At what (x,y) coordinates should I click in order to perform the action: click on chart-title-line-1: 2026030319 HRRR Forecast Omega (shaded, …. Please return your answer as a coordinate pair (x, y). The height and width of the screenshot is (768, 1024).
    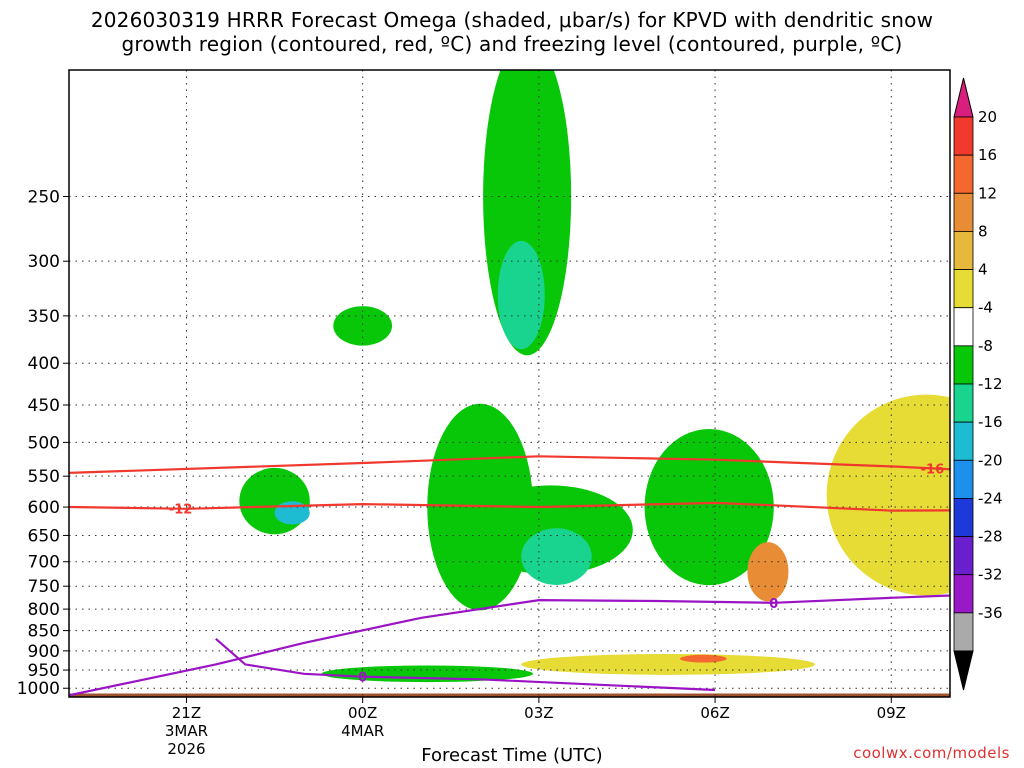
    Looking at the image, I should click on (512, 20).